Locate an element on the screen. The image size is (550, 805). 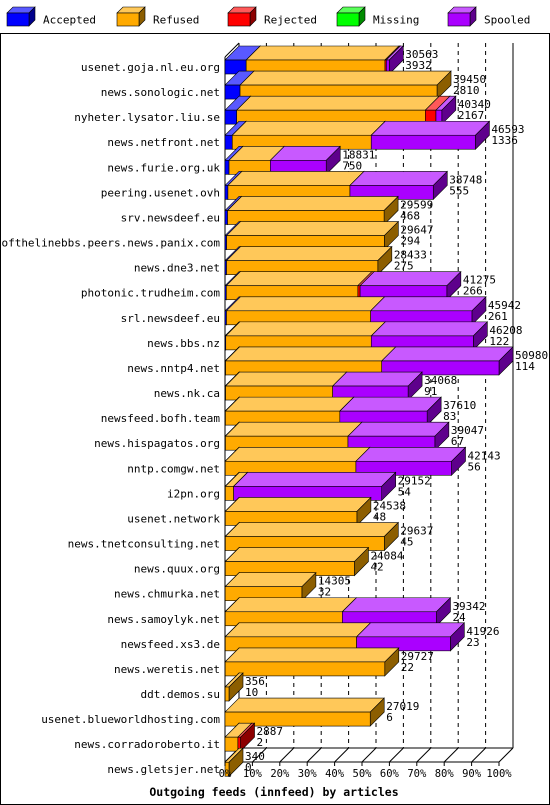
category-label: news.hispagatos.org is located at coordinates (157, 443).